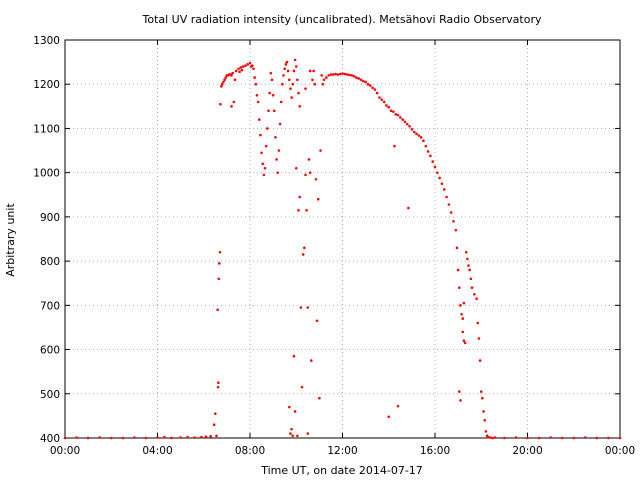  What do you see at coordinates (50, 439) in the screenshot?
I see `y-tick-label: 400` at bounding box center [50, 439].